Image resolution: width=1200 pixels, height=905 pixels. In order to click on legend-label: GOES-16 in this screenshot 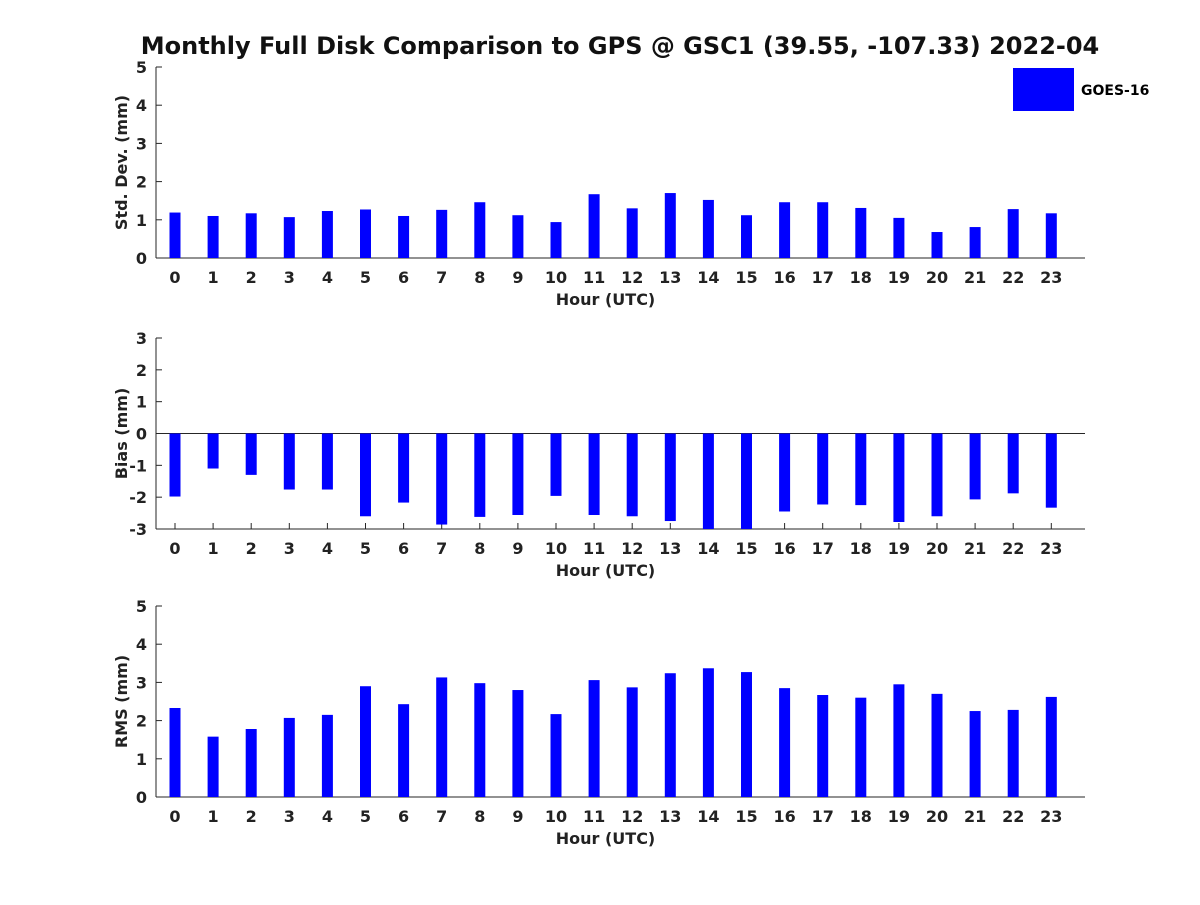, I will do `click(1115, 91)`.